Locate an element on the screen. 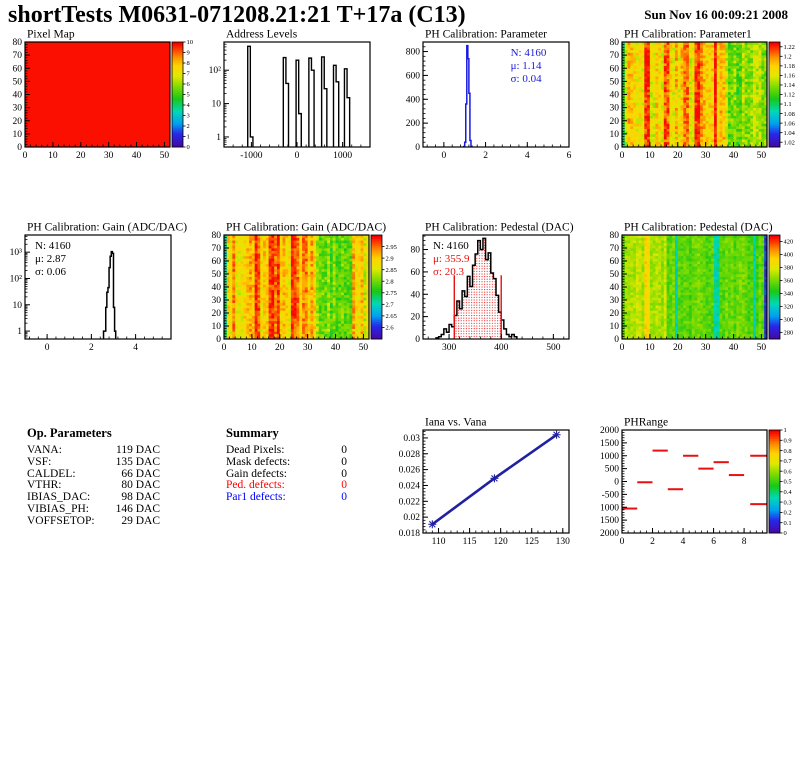  svg-text: μ: 1.14 is located at coordinates (526, 66).